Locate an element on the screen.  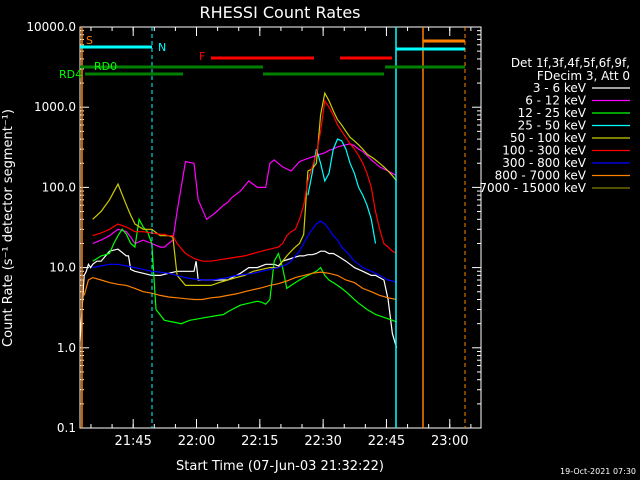
chart-title: RHESSI Count Rates is located at coordinates (280, 12).